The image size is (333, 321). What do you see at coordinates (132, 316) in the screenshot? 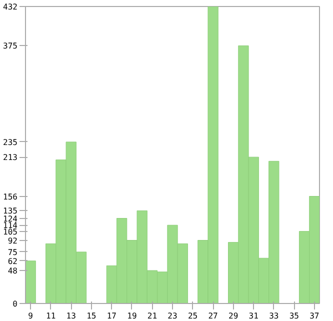
I see `x-tick-label: 19` at bounding box center [132, 316].